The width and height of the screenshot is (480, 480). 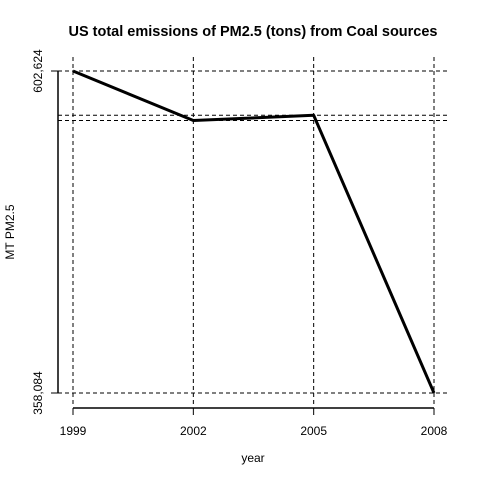 I want to click on y-tick-label-0: 358,084, so click(x=38, y=393).